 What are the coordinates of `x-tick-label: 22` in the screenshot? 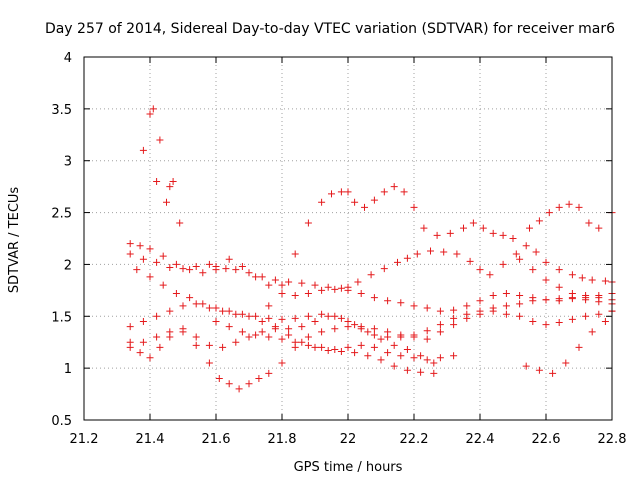 It's located at (348, 439).